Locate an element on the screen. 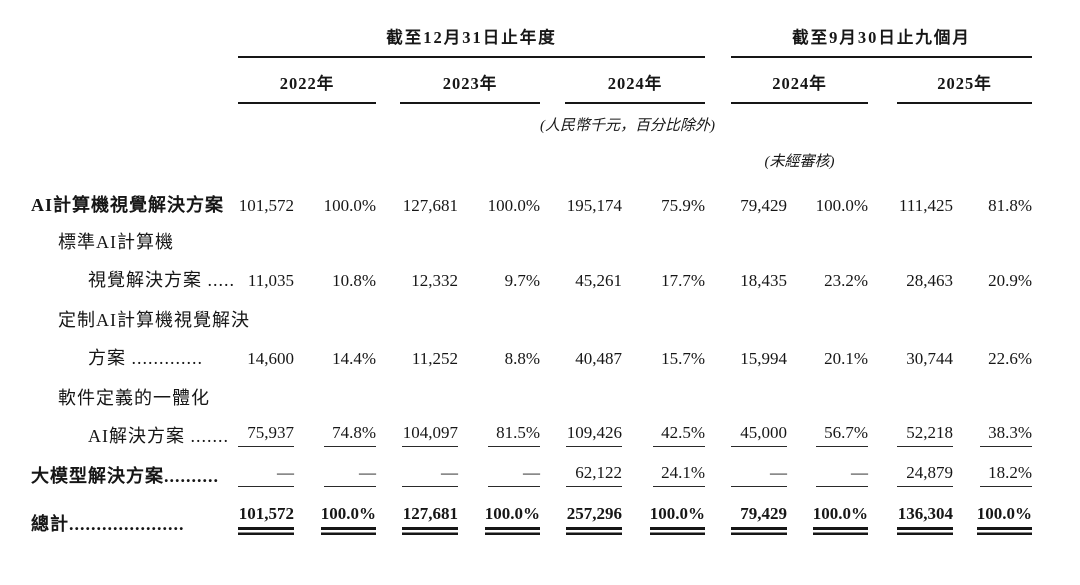  cell-percent: 20.1% is located at coordinates (827, 355).